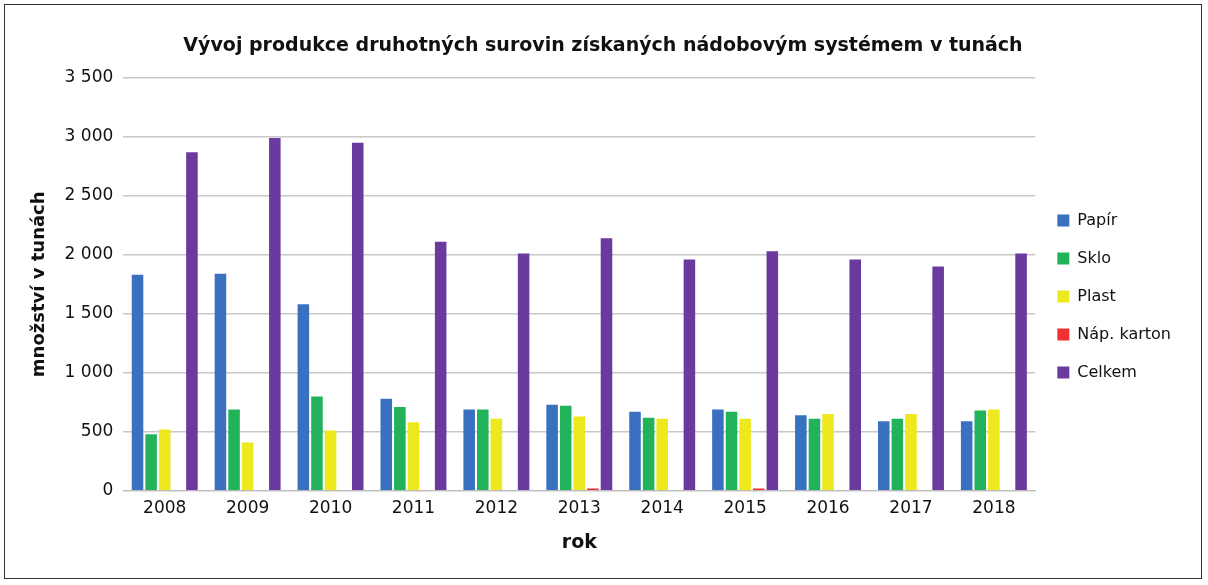 The width and height of the screenshot is (1208, 585). What do you see at coordinates (745, 507) in the screenshot?
I see `x-tick-label: 2015` at bounding box center [745, 507].